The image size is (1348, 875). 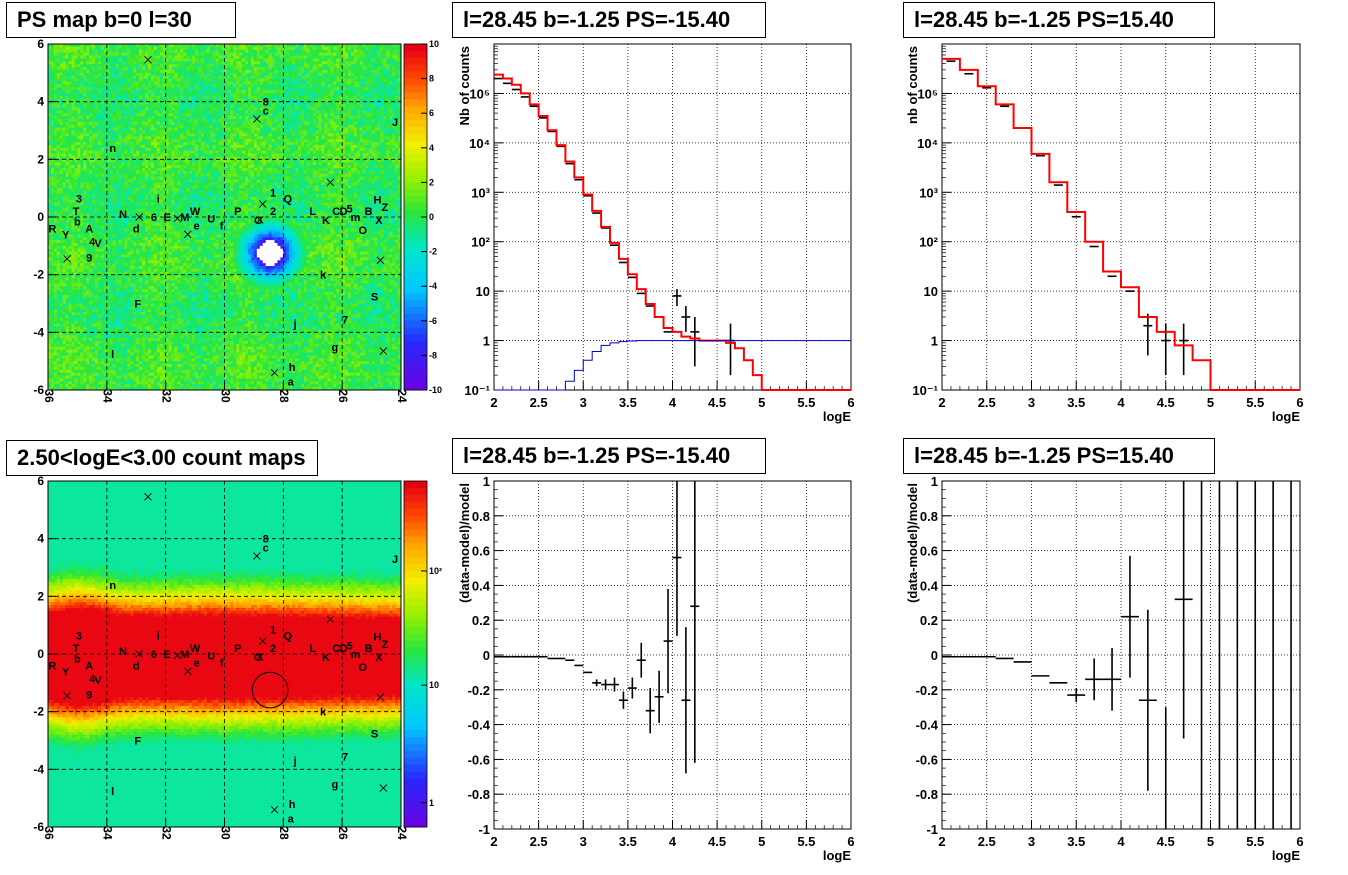 What do you see at coordinates (481, 620) in the screenshot?
I see `y-tick-label: 0.2` at bounding box center [481, 620].